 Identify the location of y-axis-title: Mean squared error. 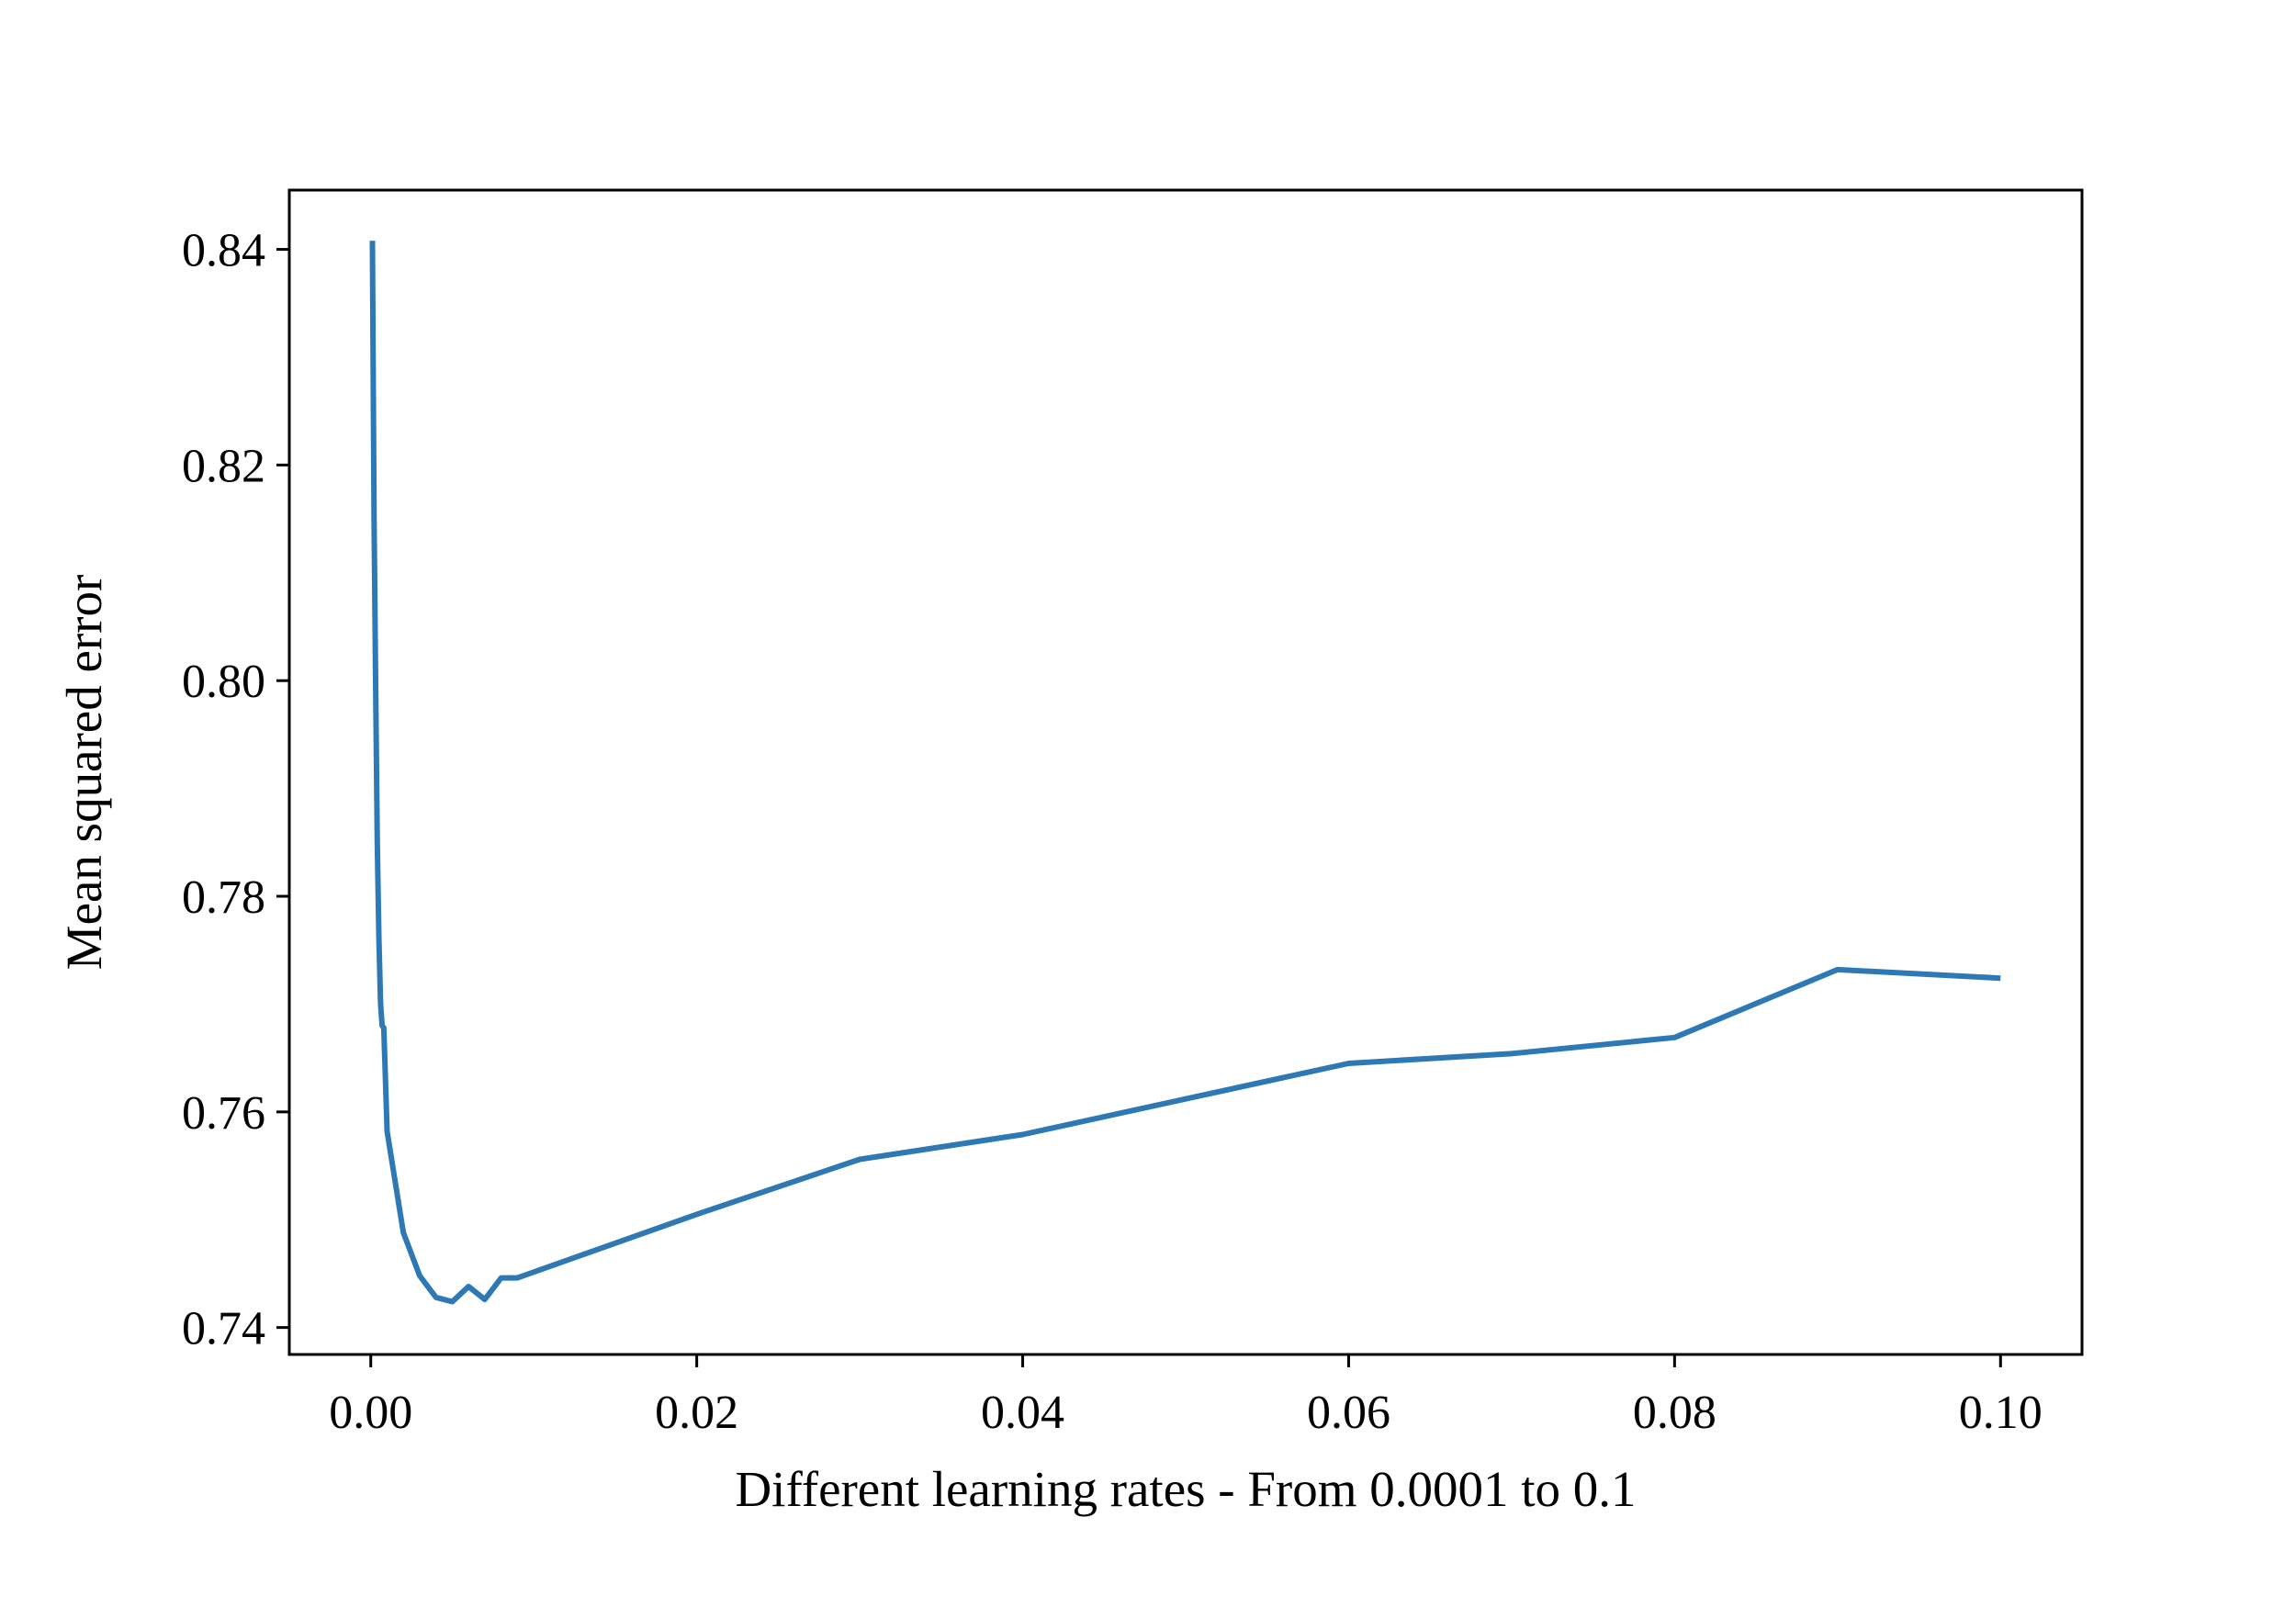
(84, 773).